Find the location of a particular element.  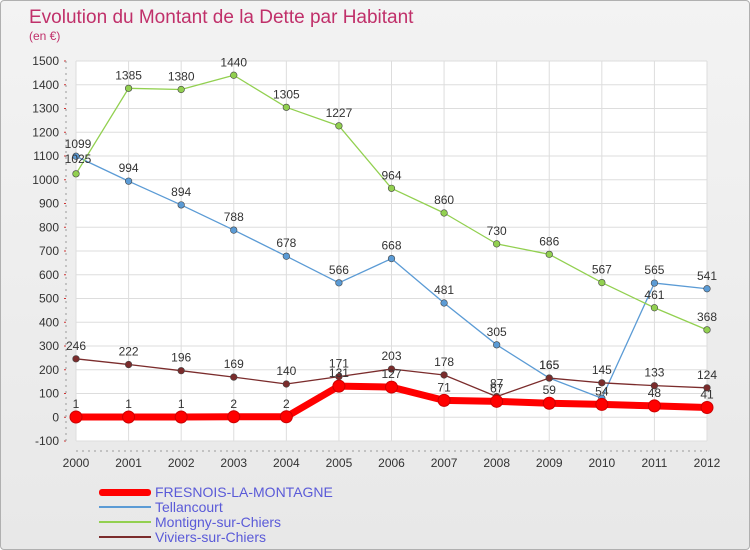

y-tick-label: 800 is located at coordinates (49, 227).